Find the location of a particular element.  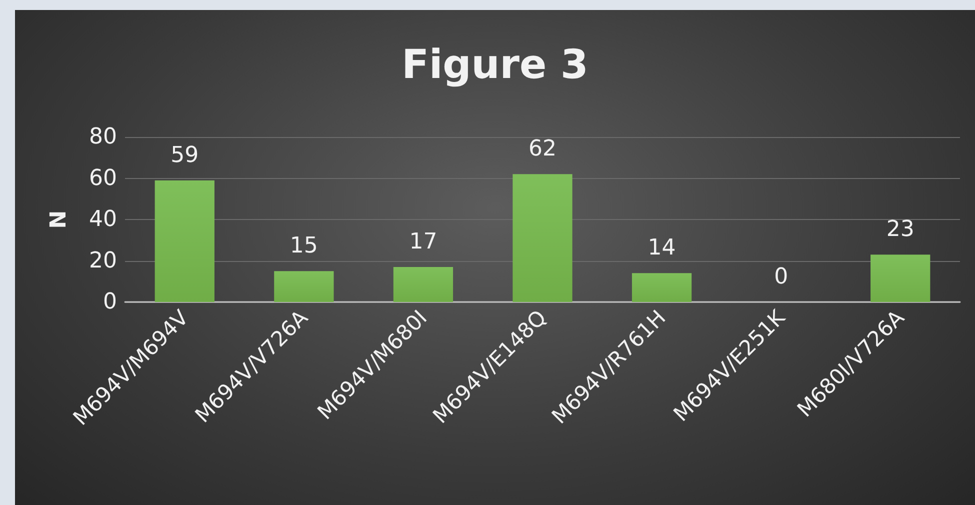

chart-title: Figure 3 is located at coordinates (495, 65).